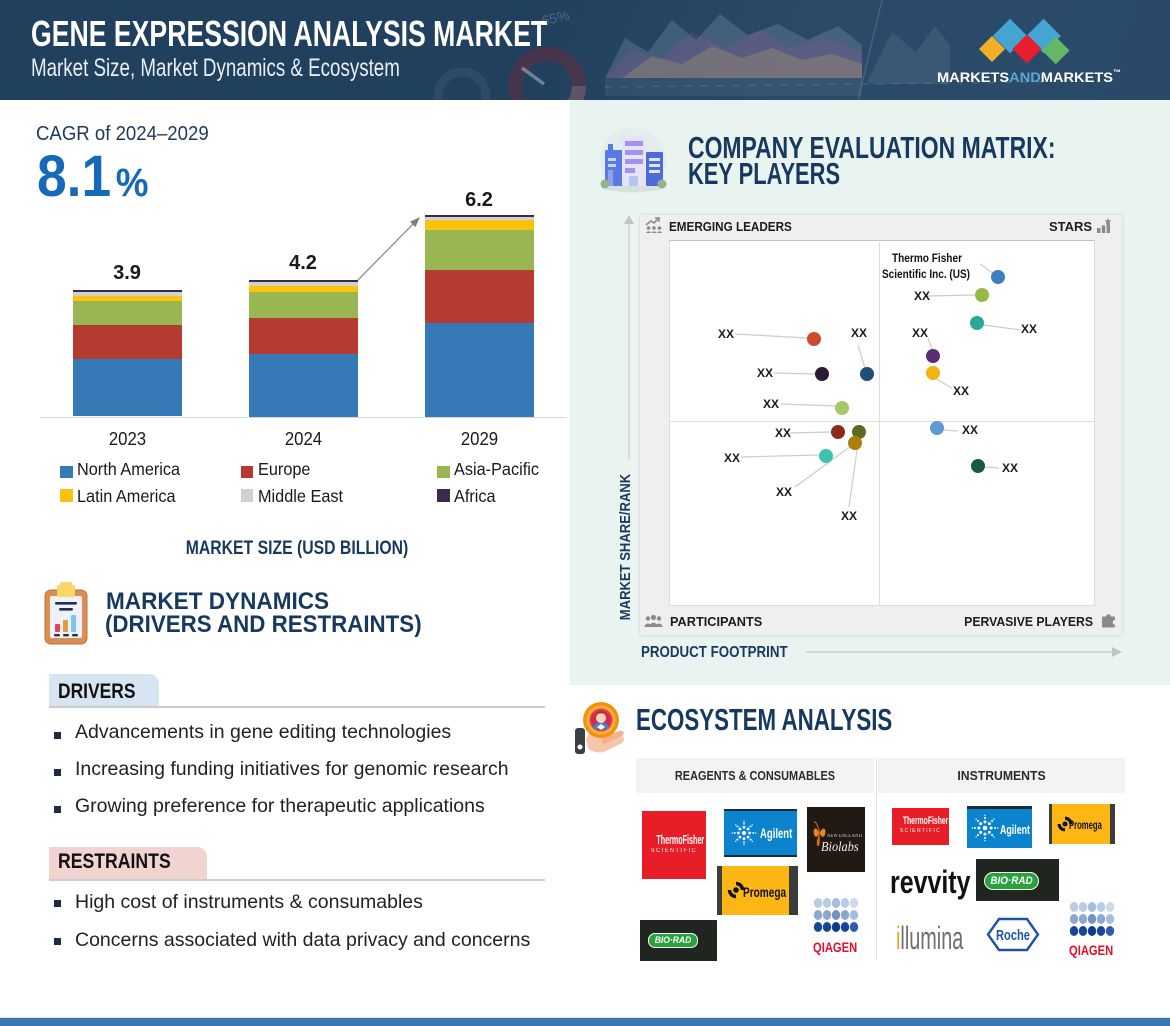 Image resolution: width=1170 pixels, height=1026 pixels. What do you see at coordinates (927, 259) in the screenshot?
I see `svg-text: Thermo Fisher` at bounding box center [927, 259].